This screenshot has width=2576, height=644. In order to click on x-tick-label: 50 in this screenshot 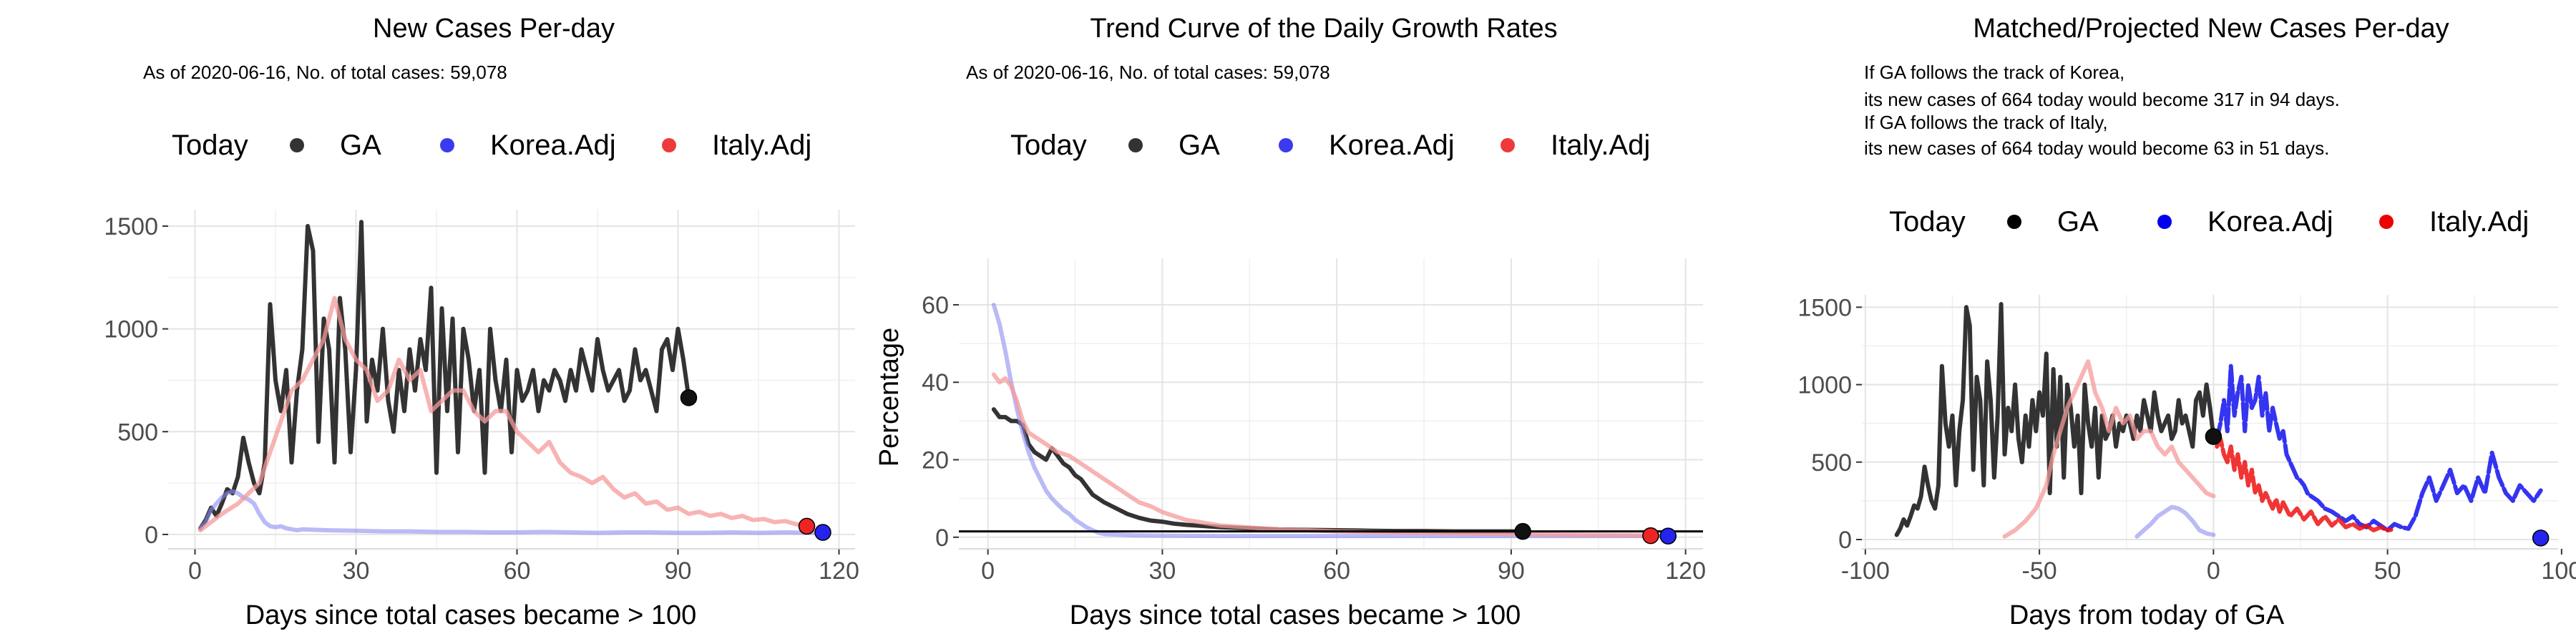, I will do `click(2387, 571)`.